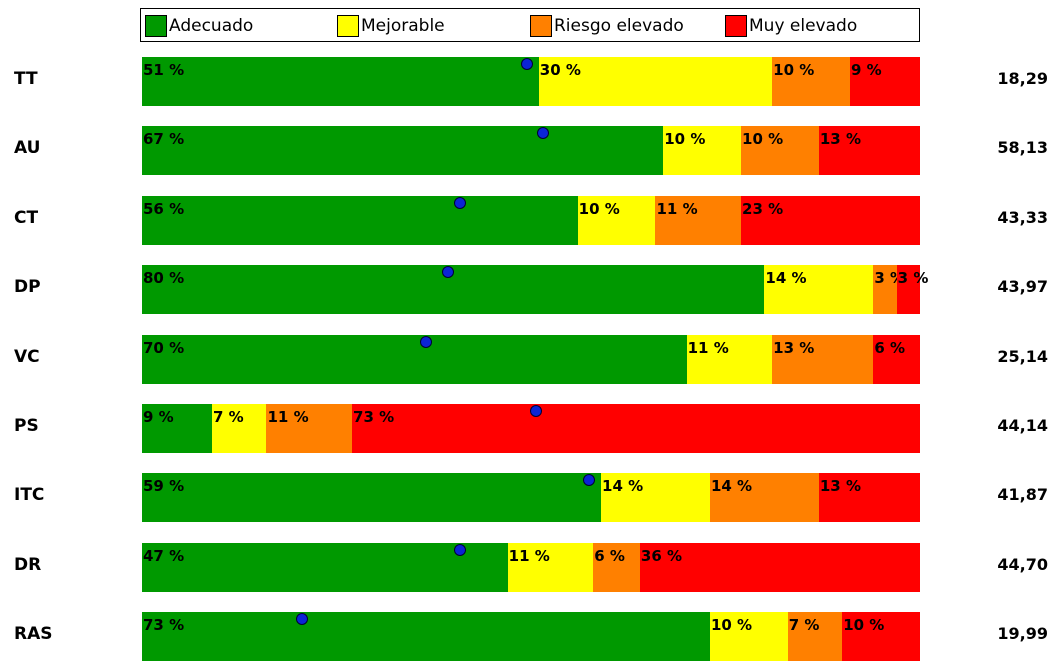 The height and width of the screenshot is (661, 1056). I want to click on bar-itc-riesgo-elevado, so click(764, 498).